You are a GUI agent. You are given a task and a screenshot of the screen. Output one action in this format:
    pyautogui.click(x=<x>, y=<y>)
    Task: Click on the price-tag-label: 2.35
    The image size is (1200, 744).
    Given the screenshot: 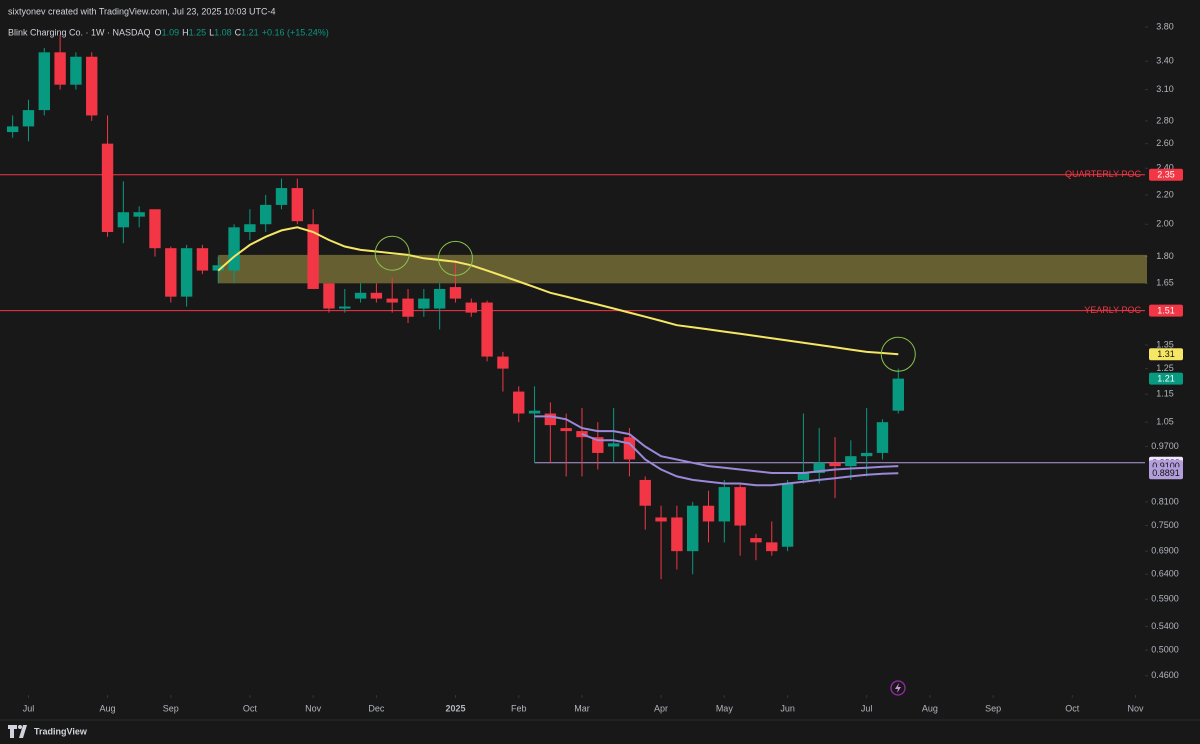 What is the action you would take?
    pyautogui.click(x=1166, y=175)
    